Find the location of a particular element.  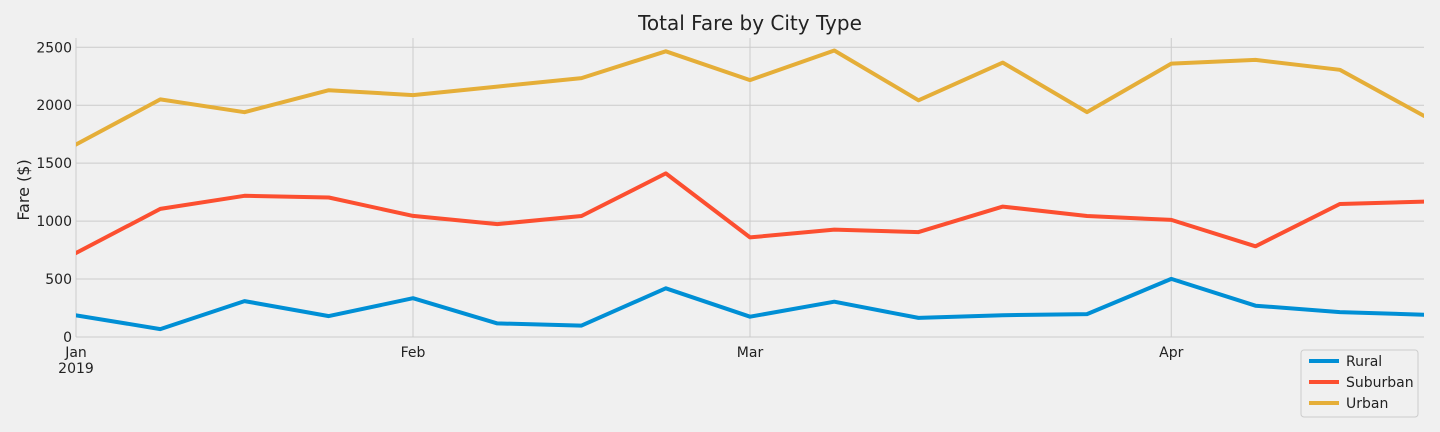

y-tick-label: 2500 is located at coordinates (54, 48).